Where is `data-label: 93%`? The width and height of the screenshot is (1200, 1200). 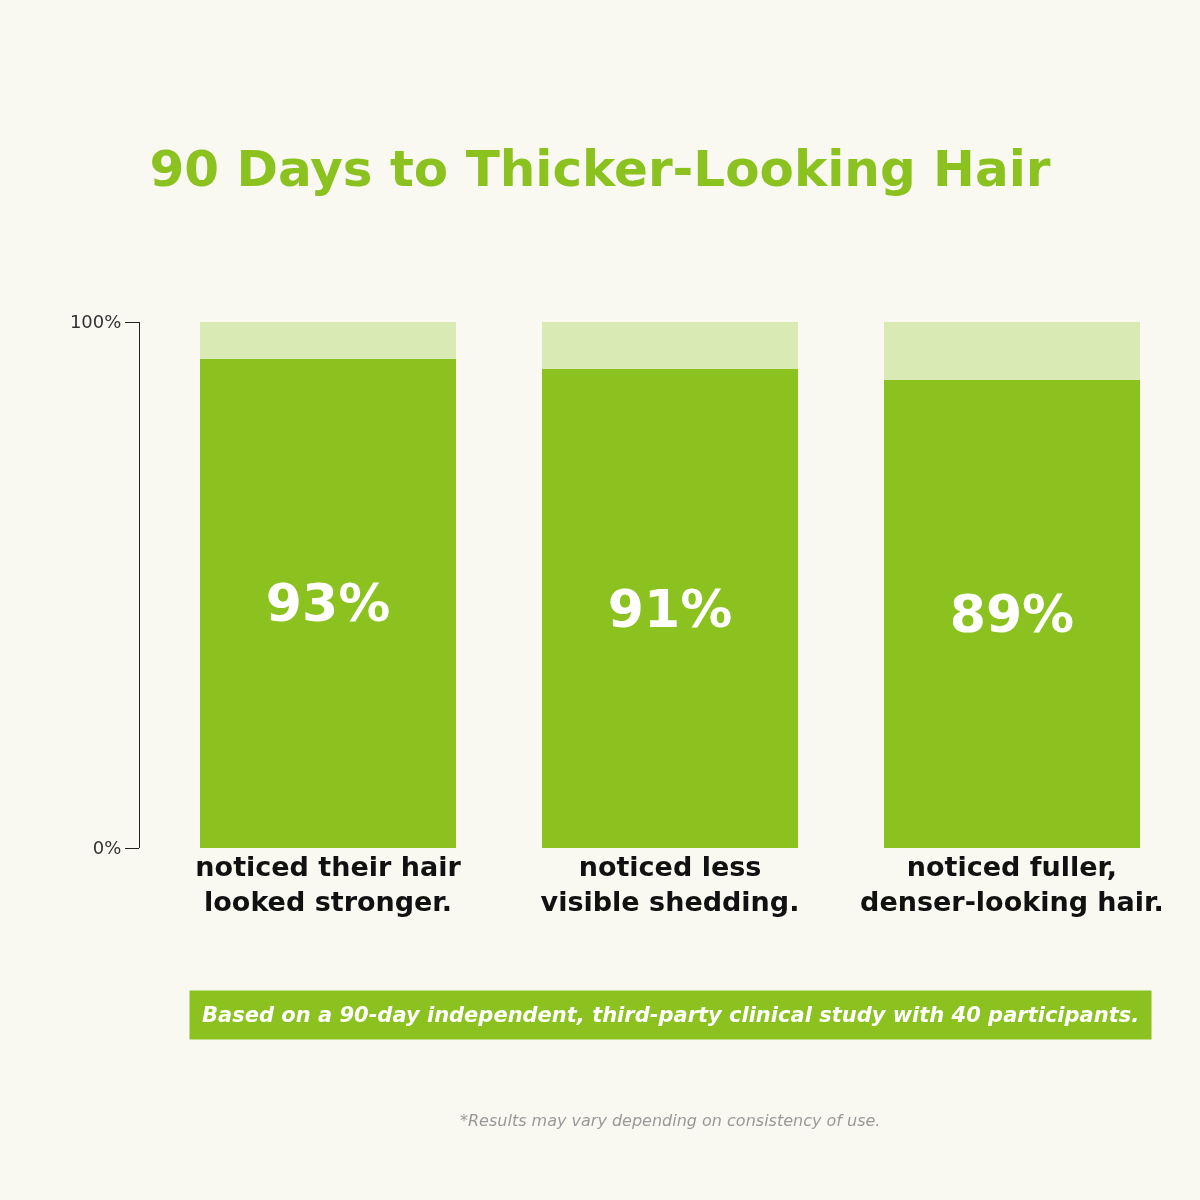
data-label: 93% is located at coordinates (328, 603).